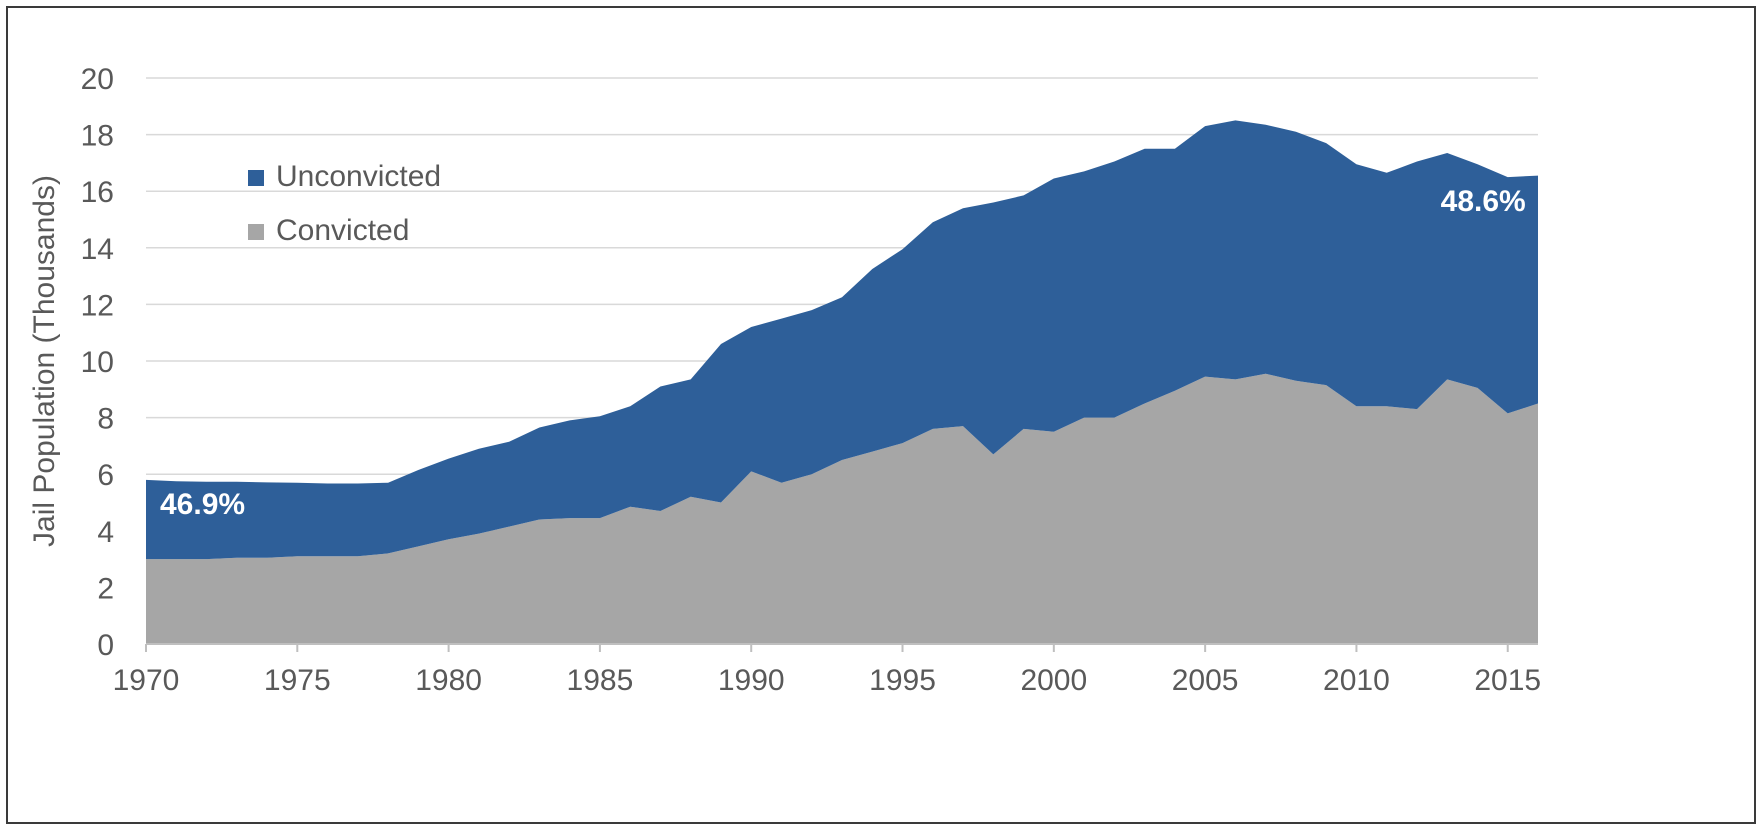 This screenshot has width=1764, height=832. What do you see at coordinates (202, 504) in the screenshot?
I see `annotation-start: 46.9%` at bounding box center [202, 504].